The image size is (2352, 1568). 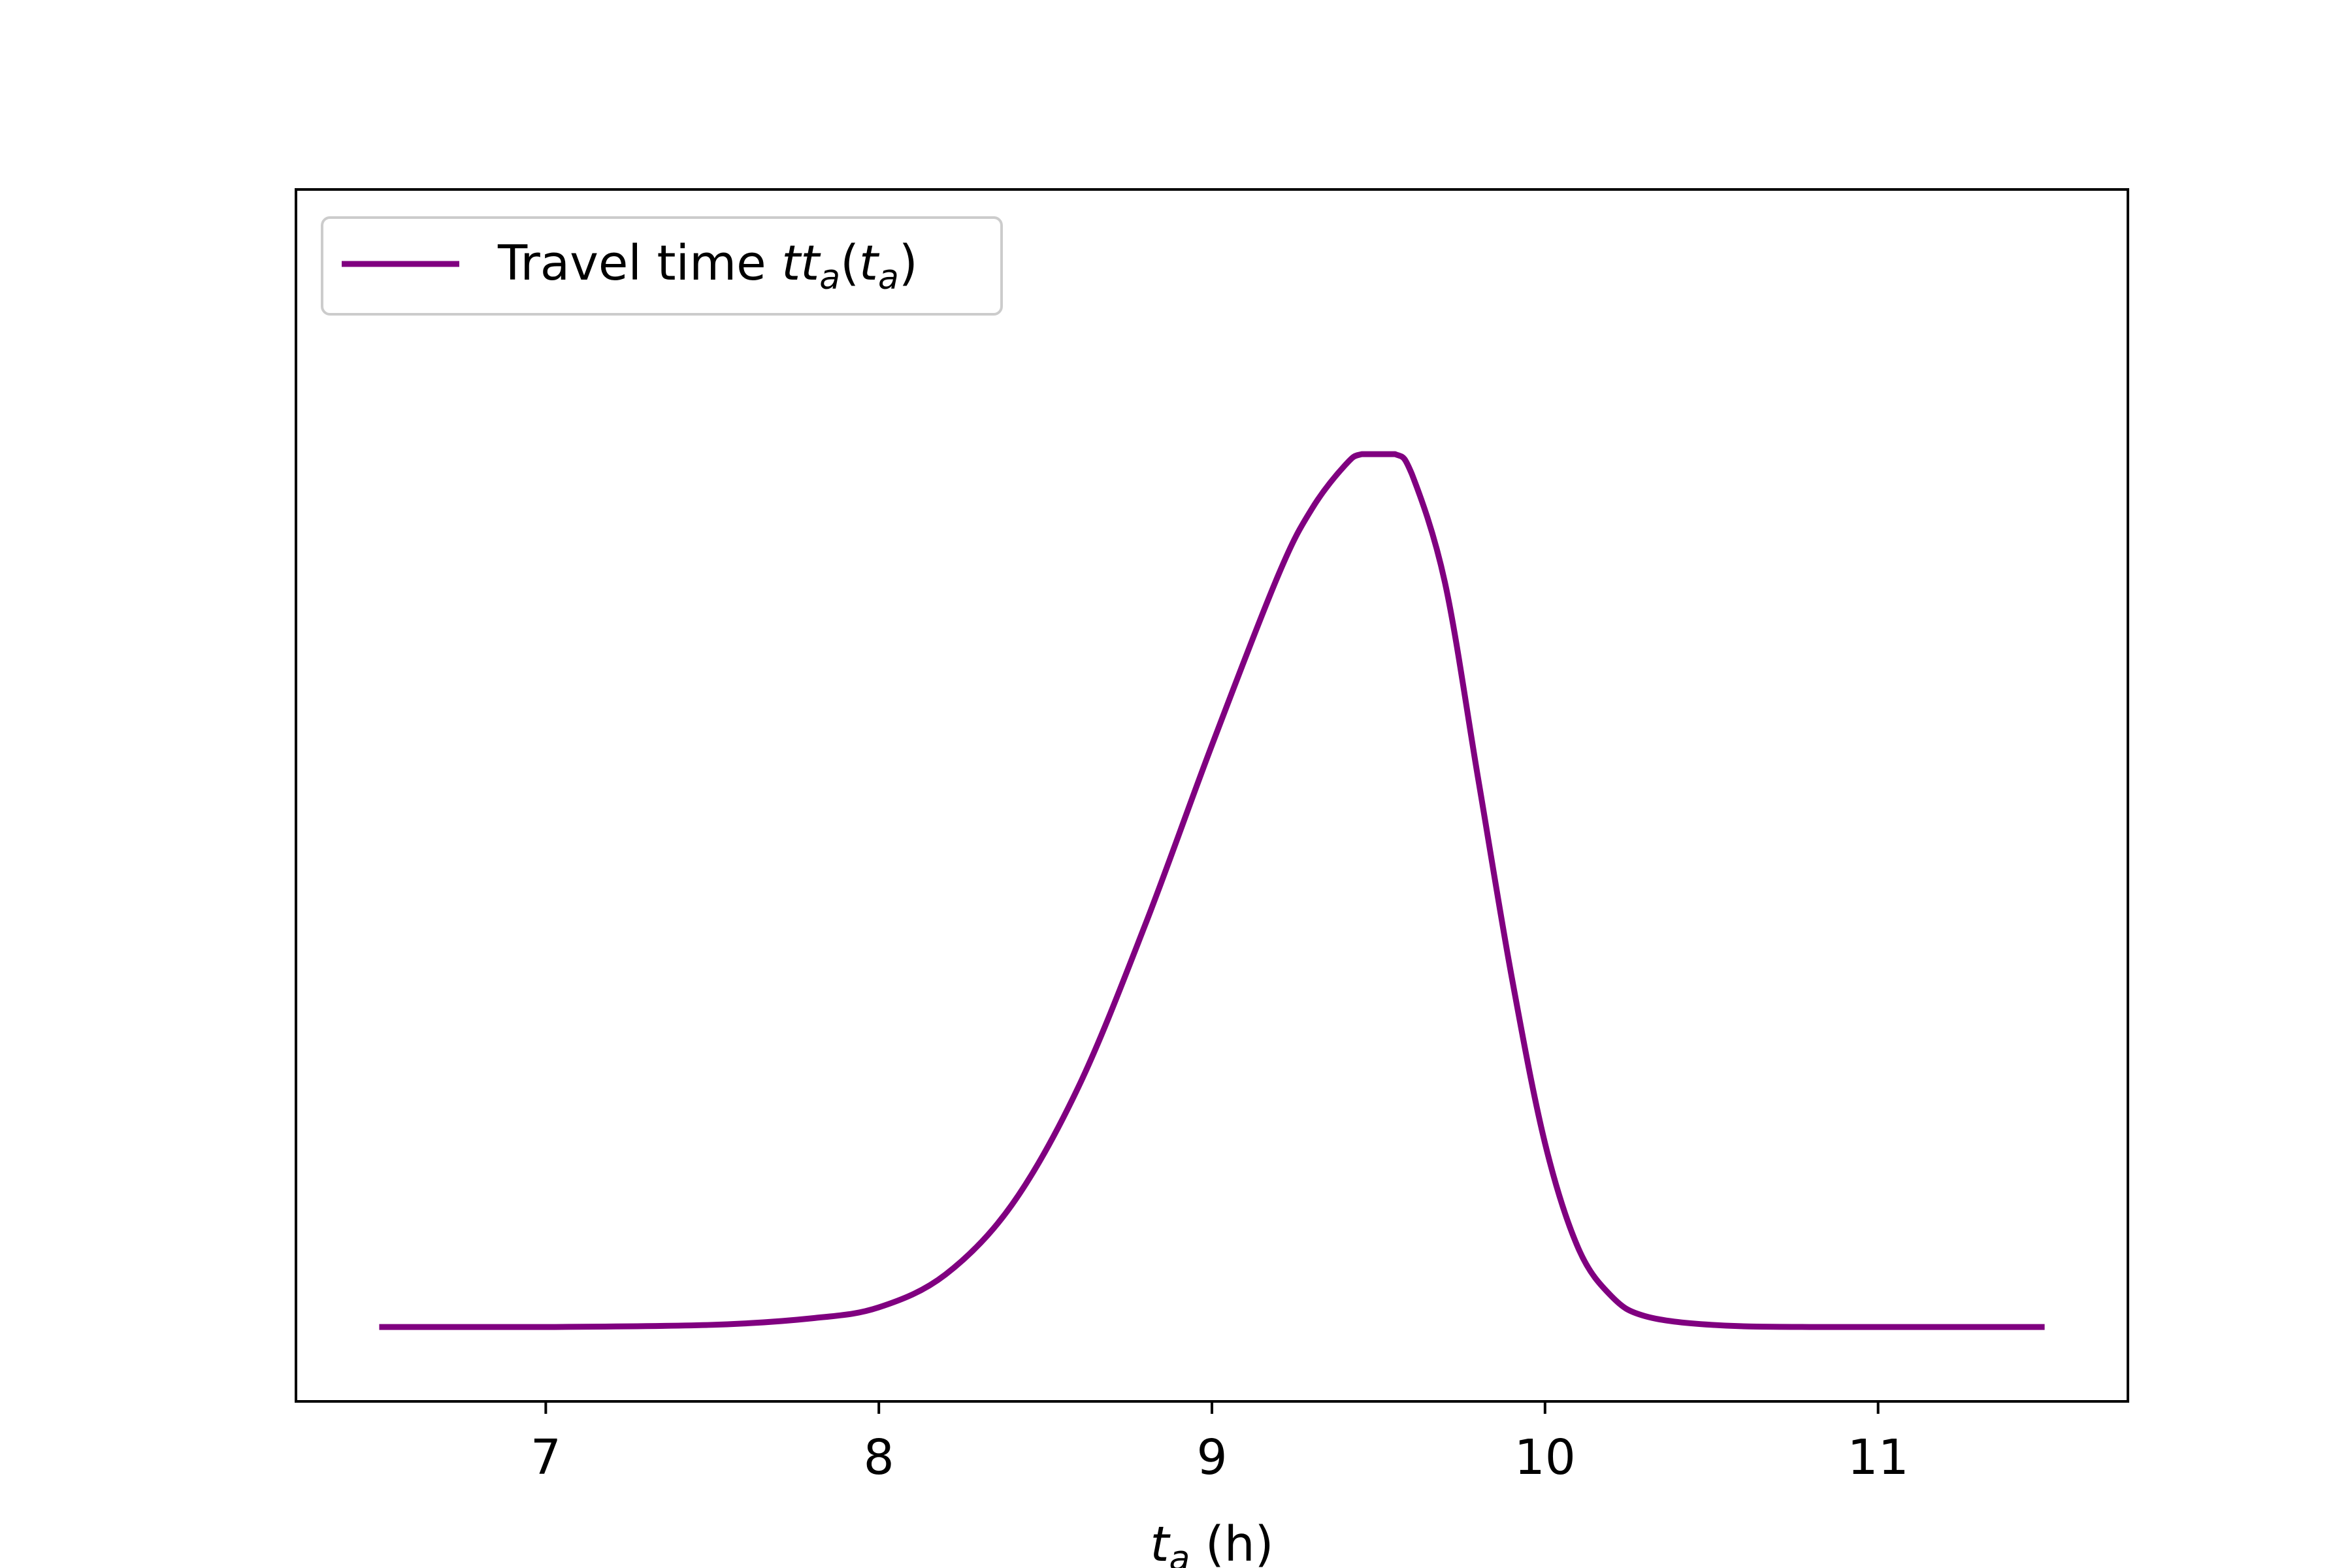 I want to click on x-tick-label: 8, so click(x=879, y=1457).